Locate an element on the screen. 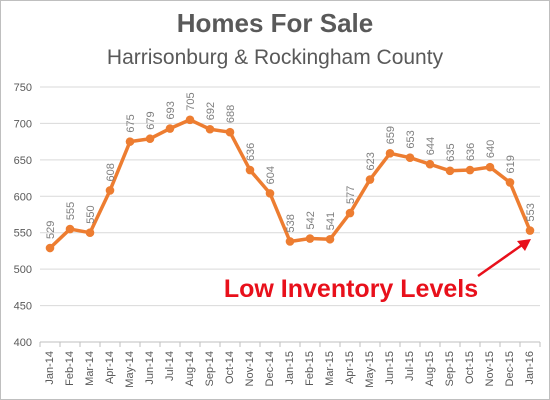  x-tick-label: Dec-14 is located at coordinates (270, 368).